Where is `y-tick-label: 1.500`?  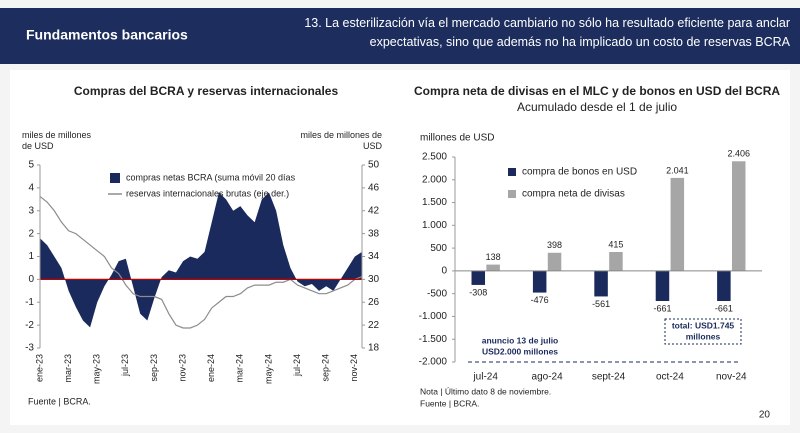 y-tick-label: 1.500 is located at coordinates (434, 202).